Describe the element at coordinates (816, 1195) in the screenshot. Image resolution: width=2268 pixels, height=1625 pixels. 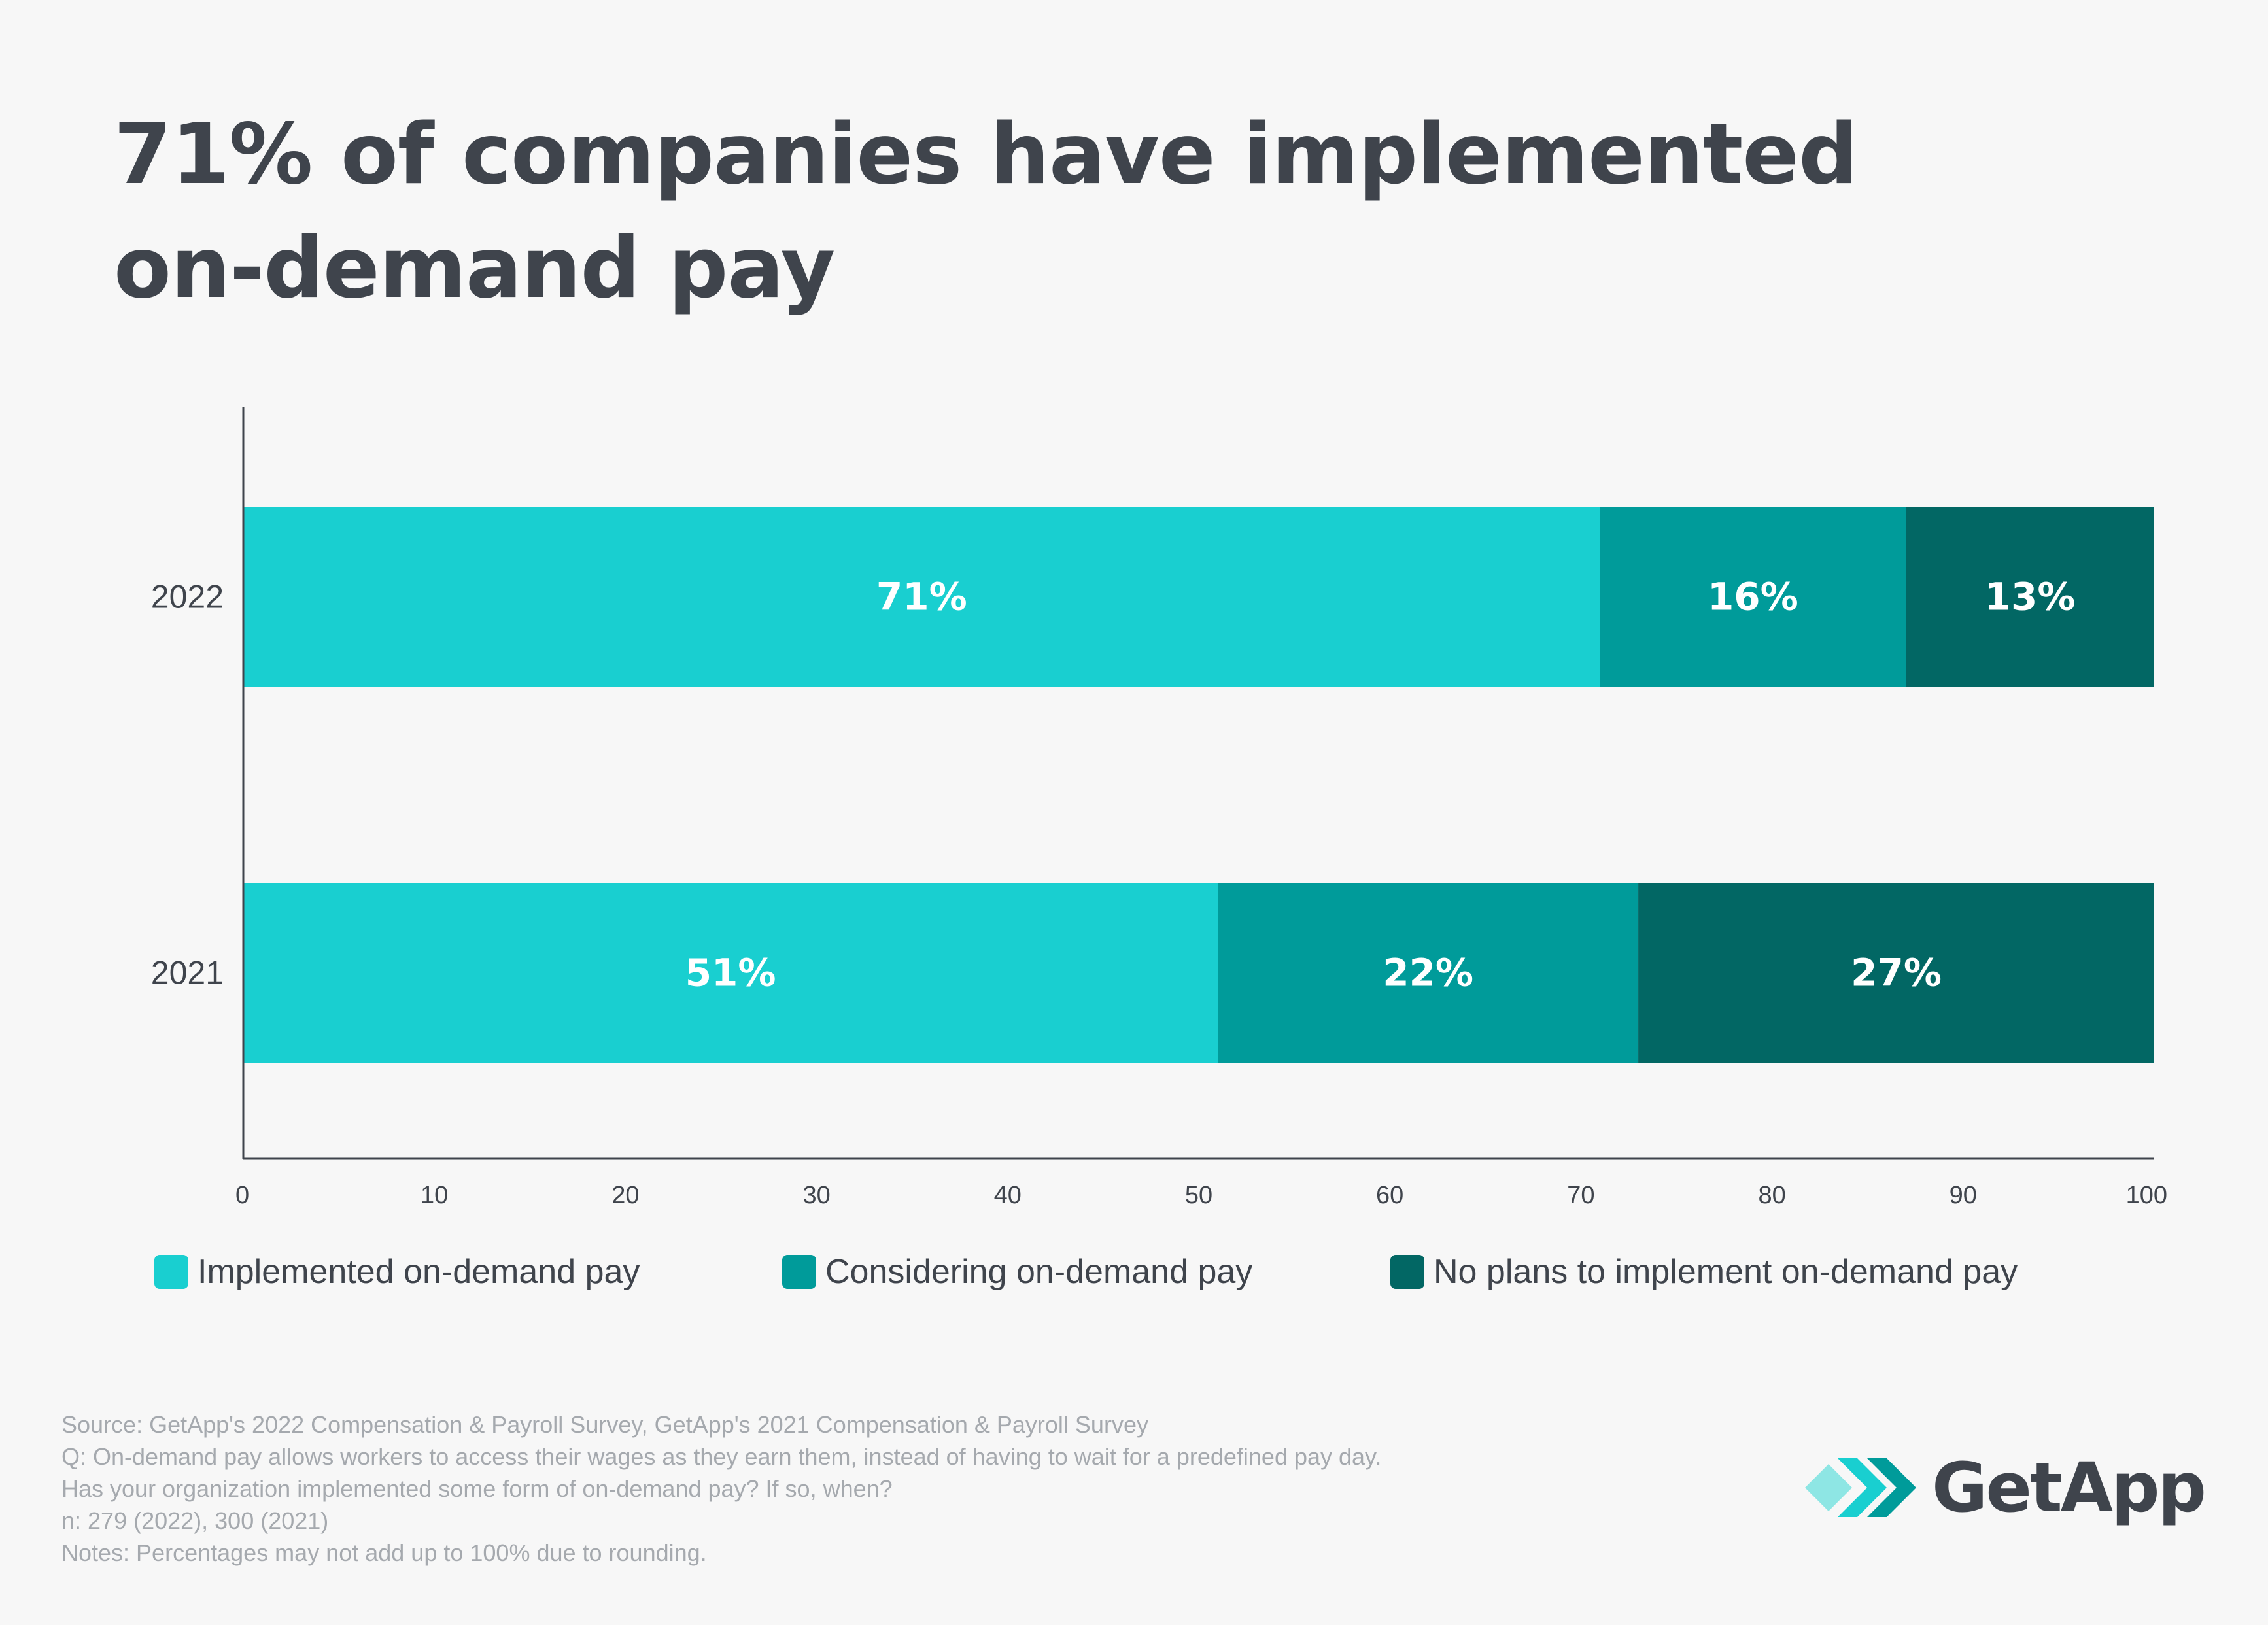
I see `x-tick-label-30: 30` at that location.